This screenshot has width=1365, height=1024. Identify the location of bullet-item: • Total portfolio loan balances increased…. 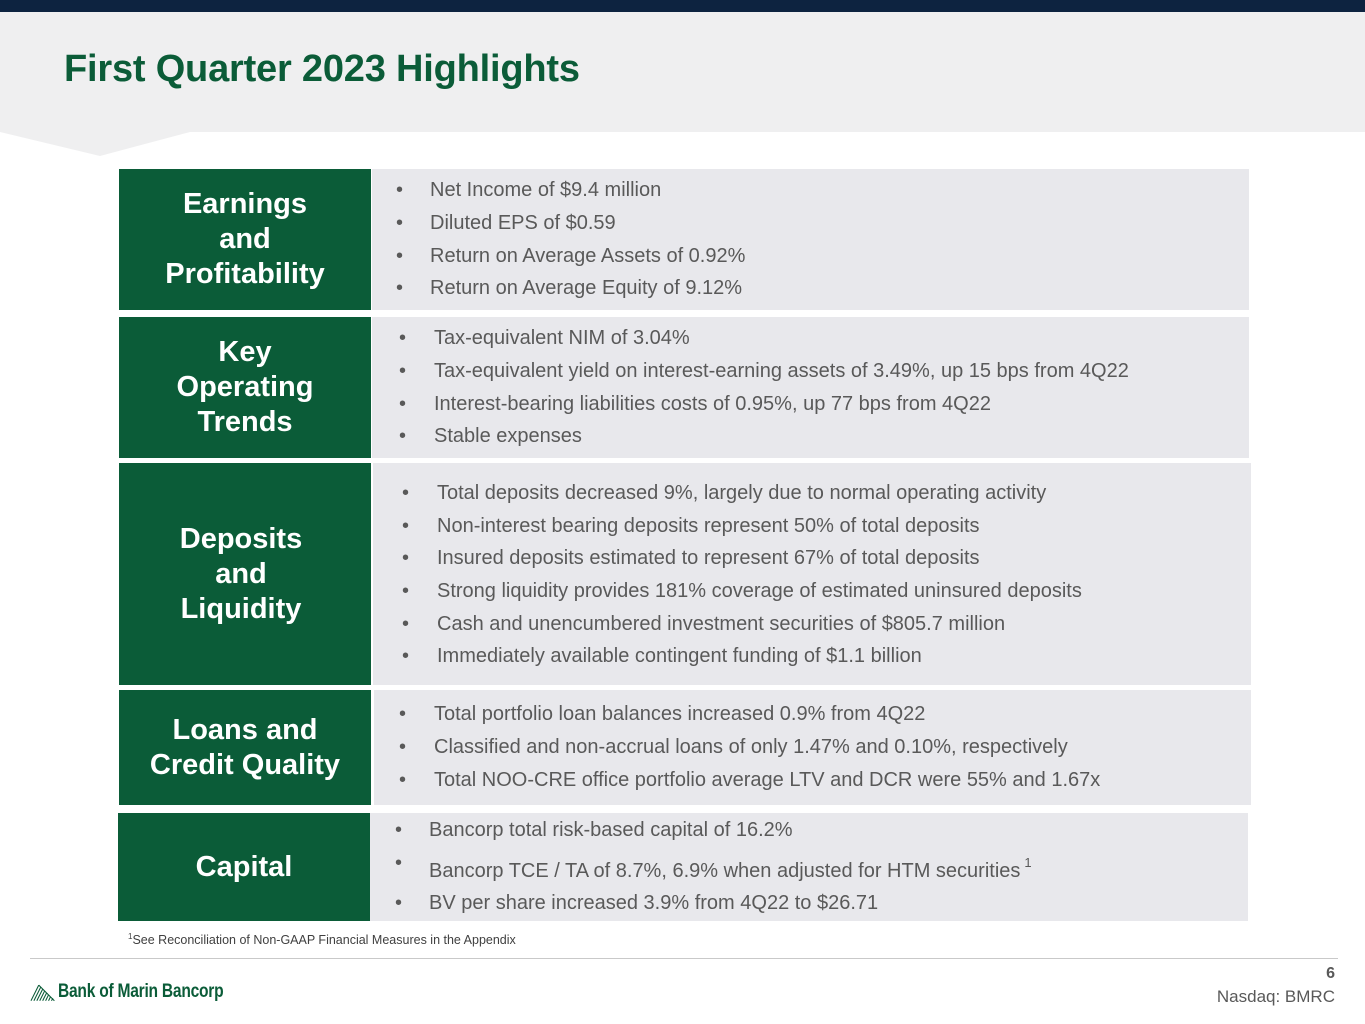
(662, 714).